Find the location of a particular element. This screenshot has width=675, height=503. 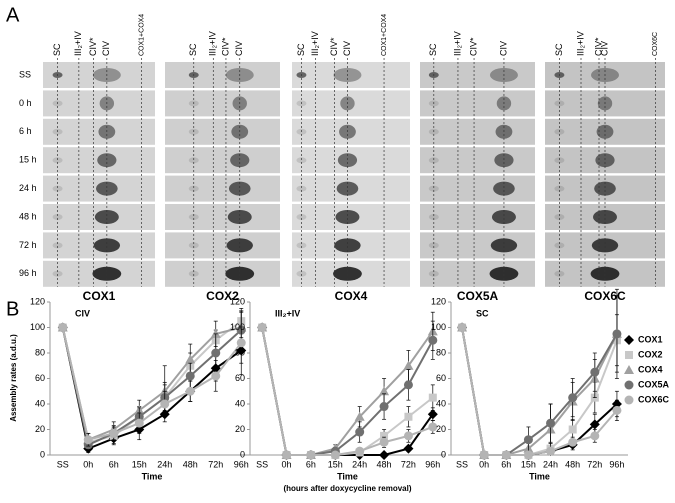

y-tick-label: 80 is located at coordinates (441, 352).